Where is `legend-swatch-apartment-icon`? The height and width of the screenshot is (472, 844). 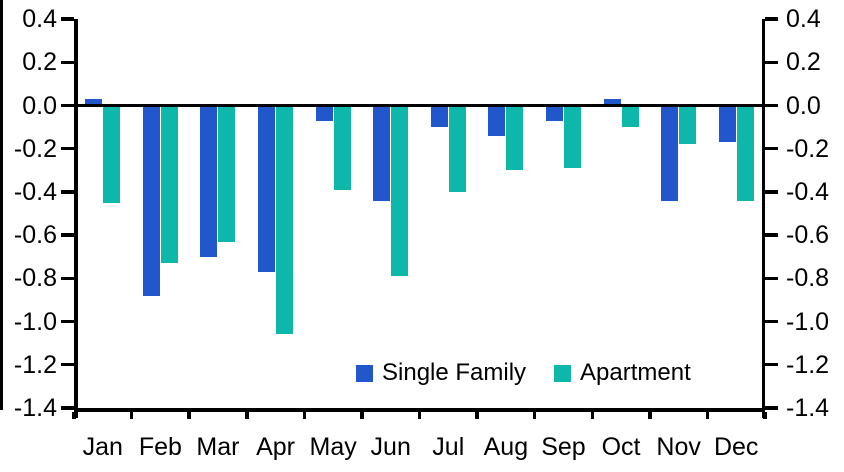
legend-swatch-apartment-icon is located at coordinates (563, 373).